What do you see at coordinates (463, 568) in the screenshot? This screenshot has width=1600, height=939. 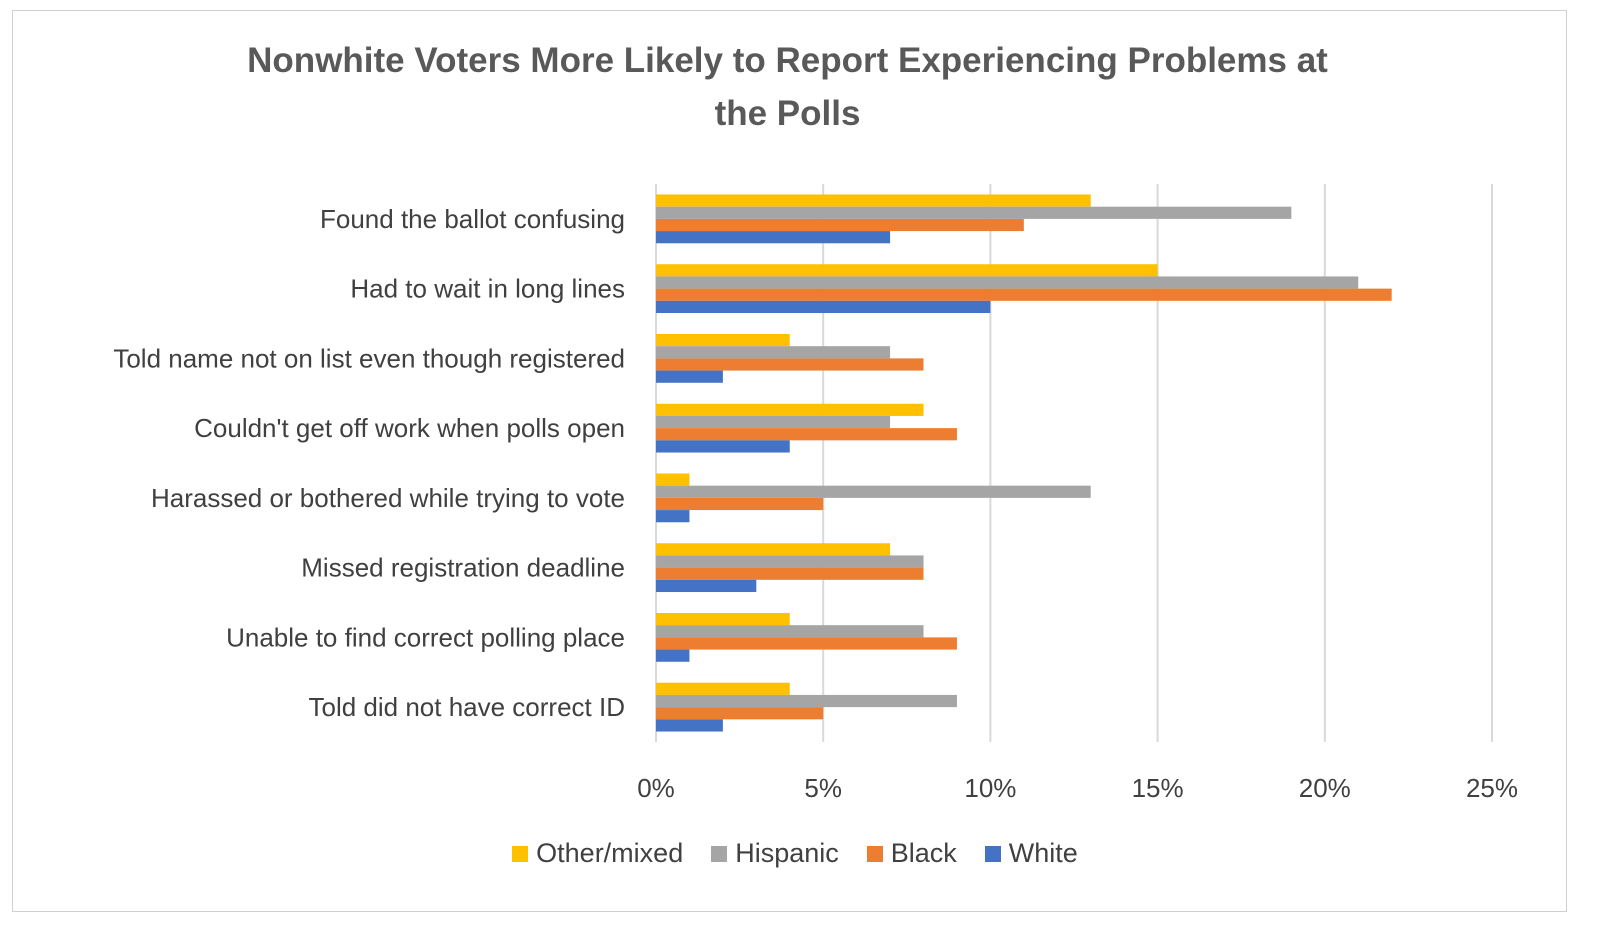 I see `category-label: Missed registration deadline` at bounding box center [463, 568].